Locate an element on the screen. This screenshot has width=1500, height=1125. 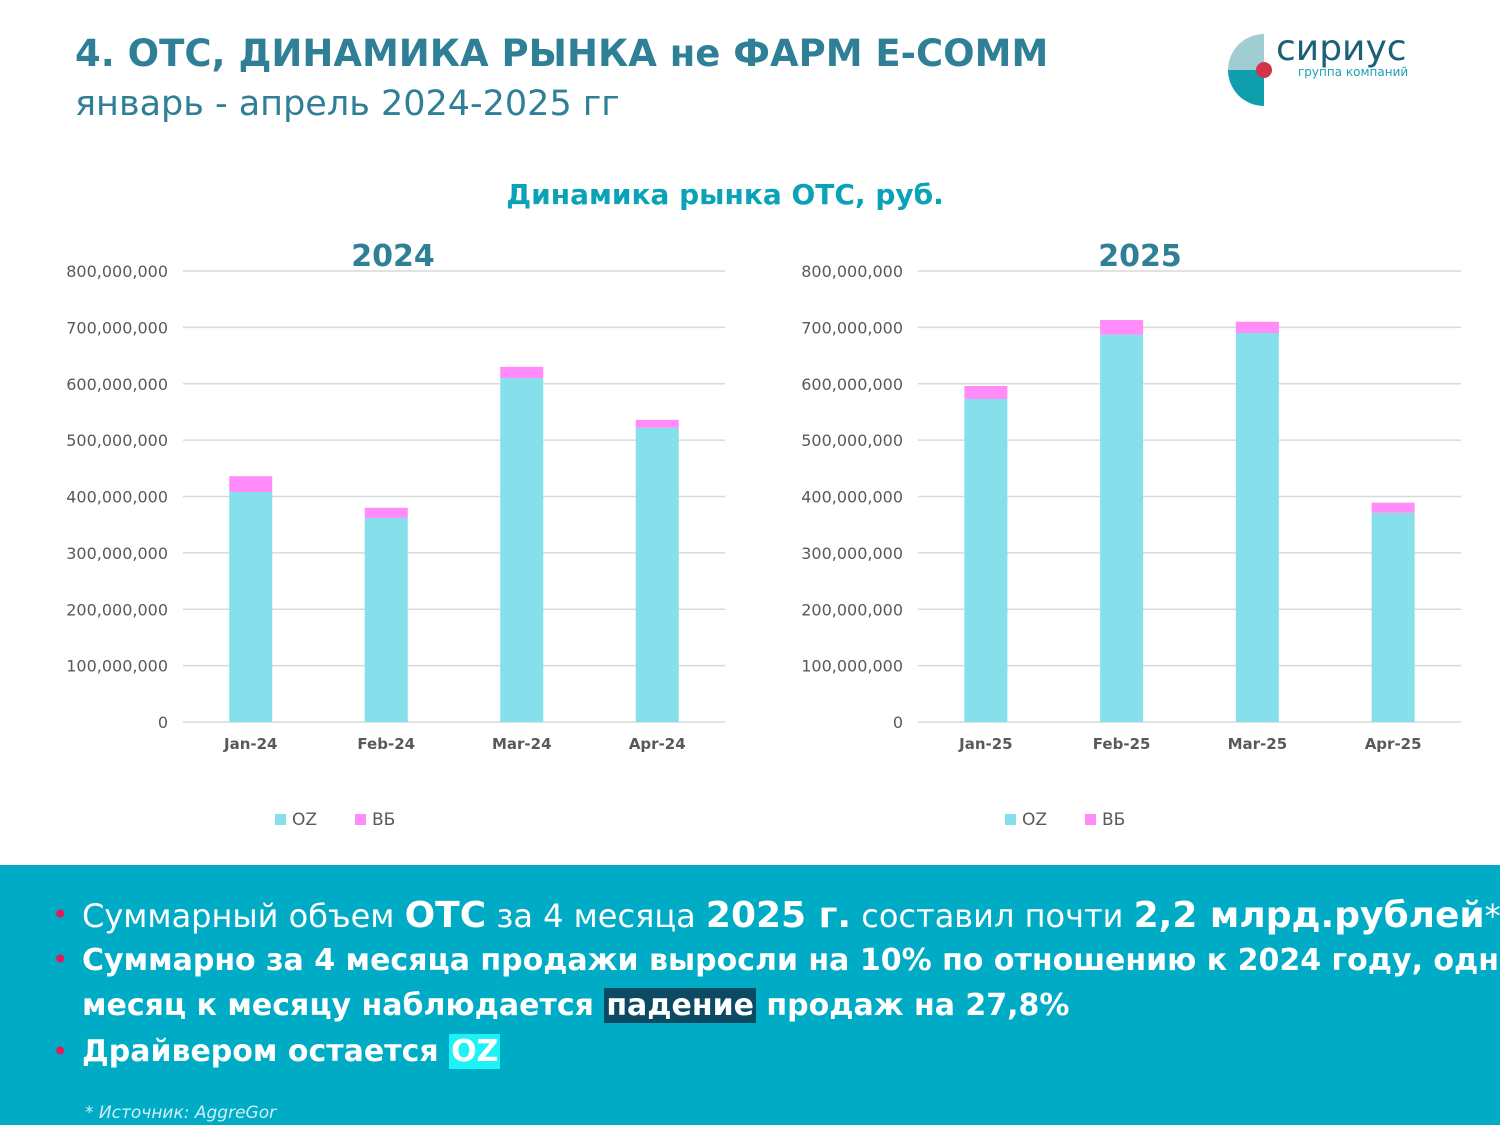
x-tick-label: Apr-25 is located at coordinates (1393, 744).